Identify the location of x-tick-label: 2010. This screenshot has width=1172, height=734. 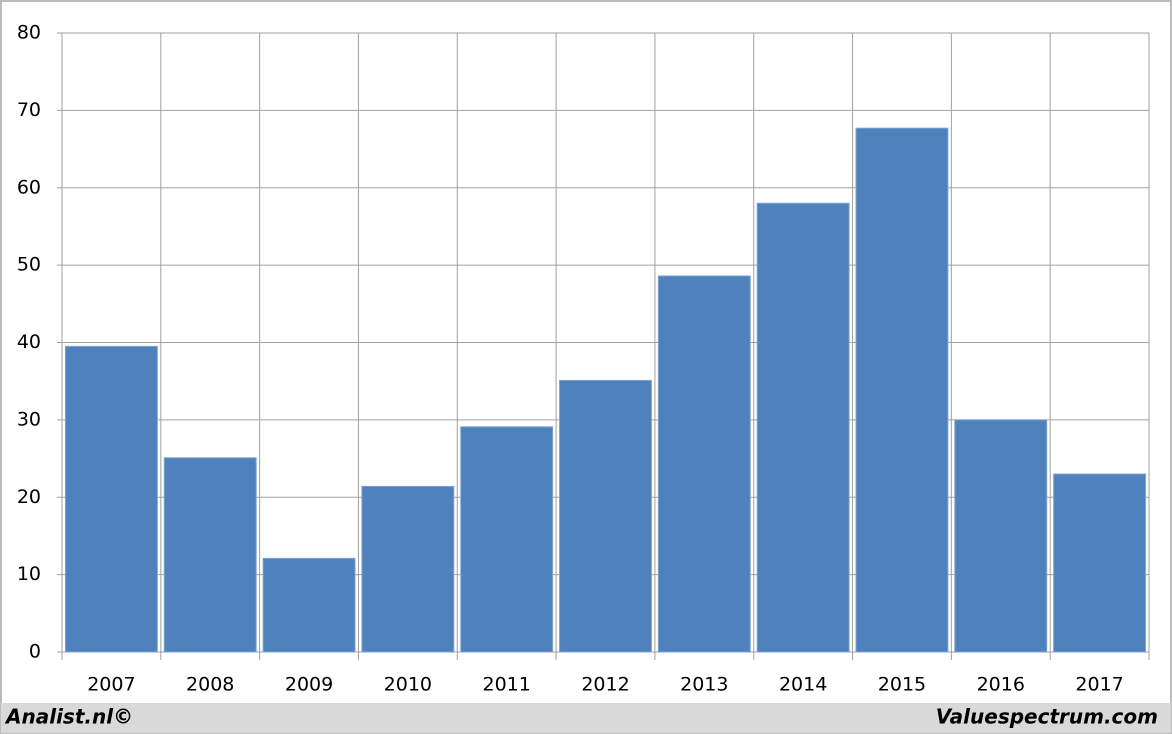
(408, 685).